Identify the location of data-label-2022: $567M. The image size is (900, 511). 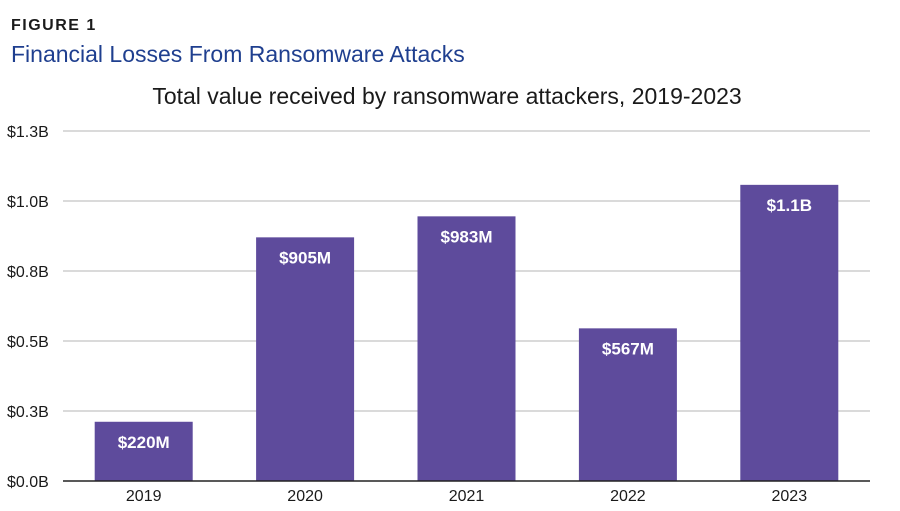
(628, 348).